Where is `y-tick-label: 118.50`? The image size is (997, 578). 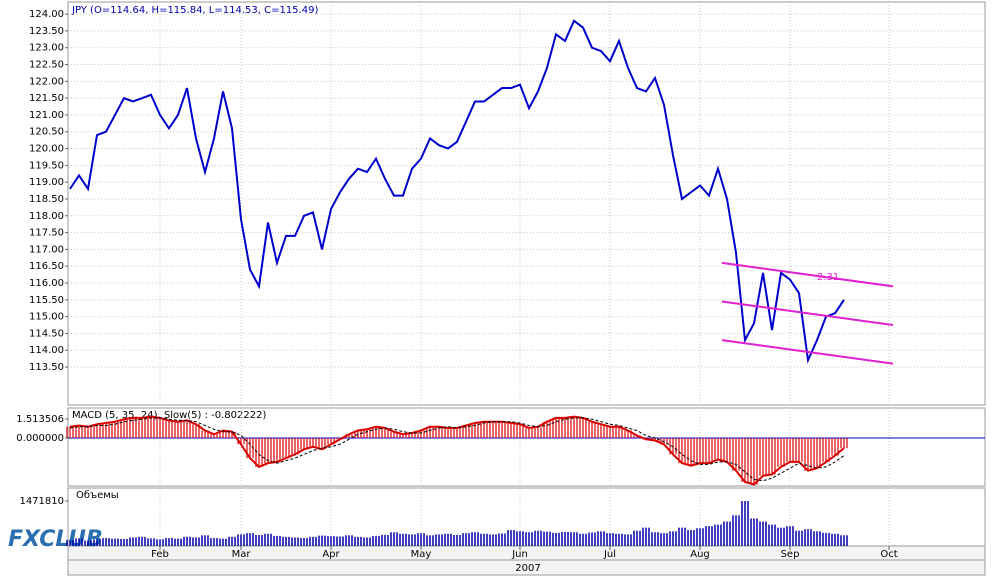 y-tick-label: 118.50 is located at coordinates (46, 199).